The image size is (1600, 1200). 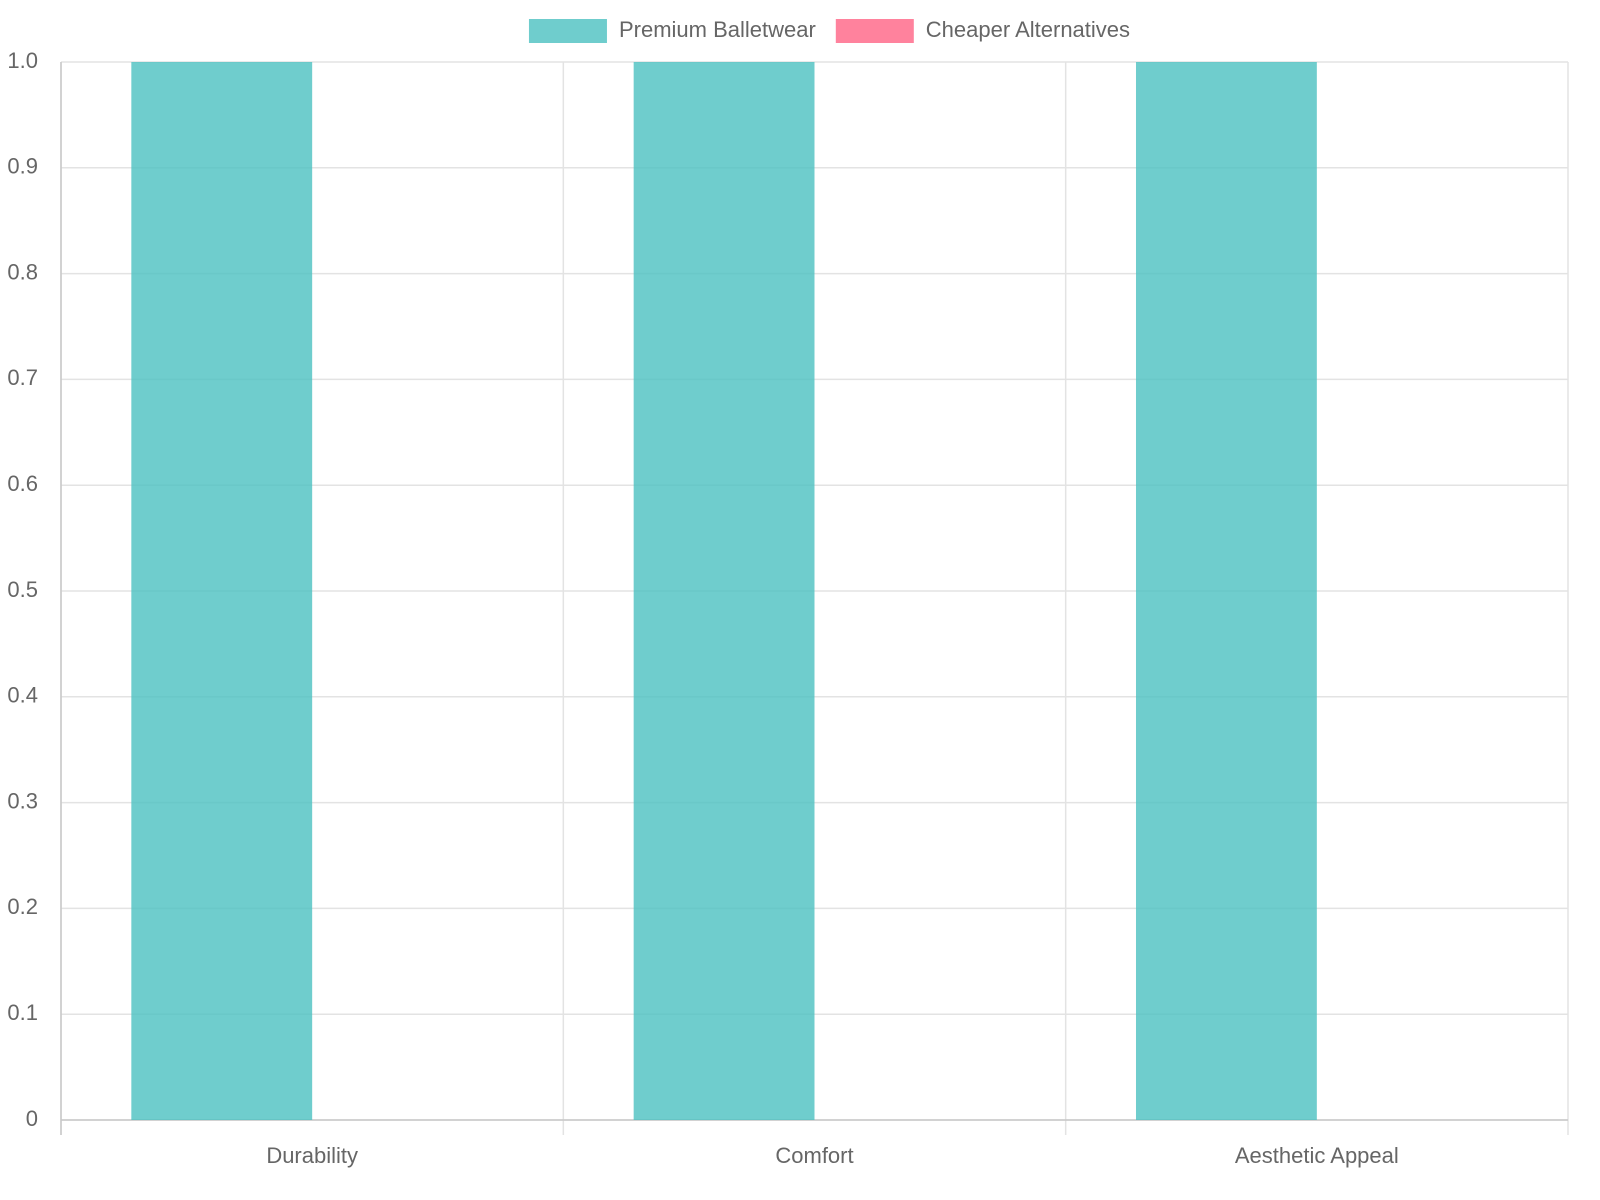 I want to click on y-tick-label: 1.0, so click(x=22, y=60).